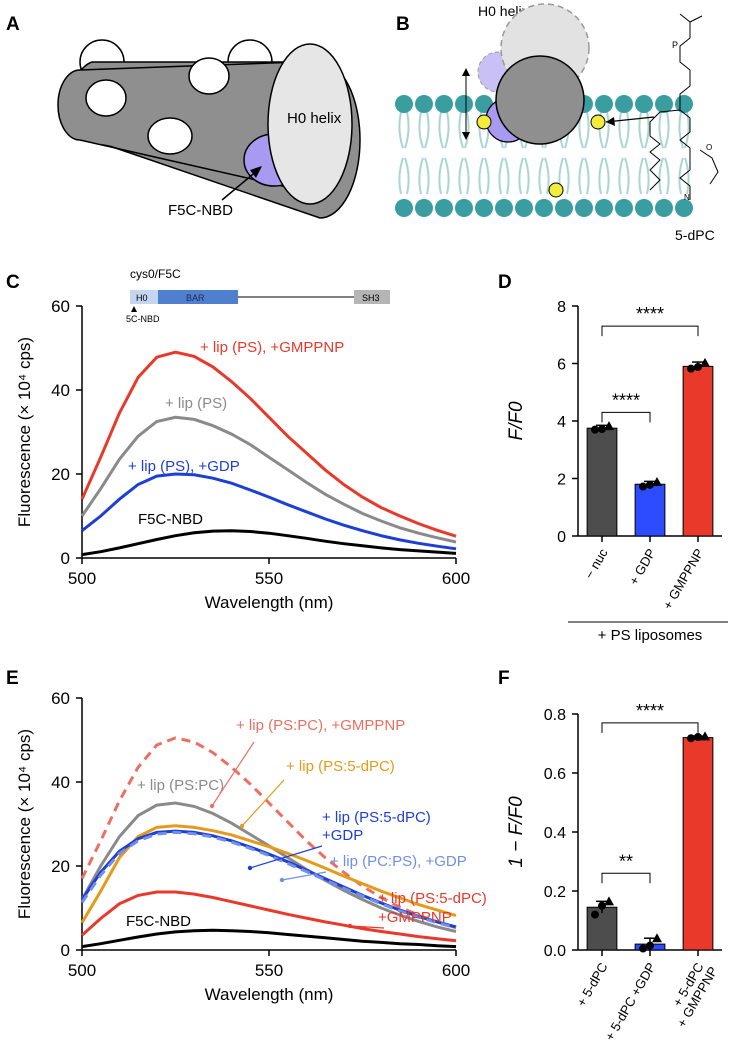 This screenshot has width=750, height=1046. What do you see at coordinates (626, 400) in the screenshot?
I see `significance-label: ****` at bounding box center [626, 400].